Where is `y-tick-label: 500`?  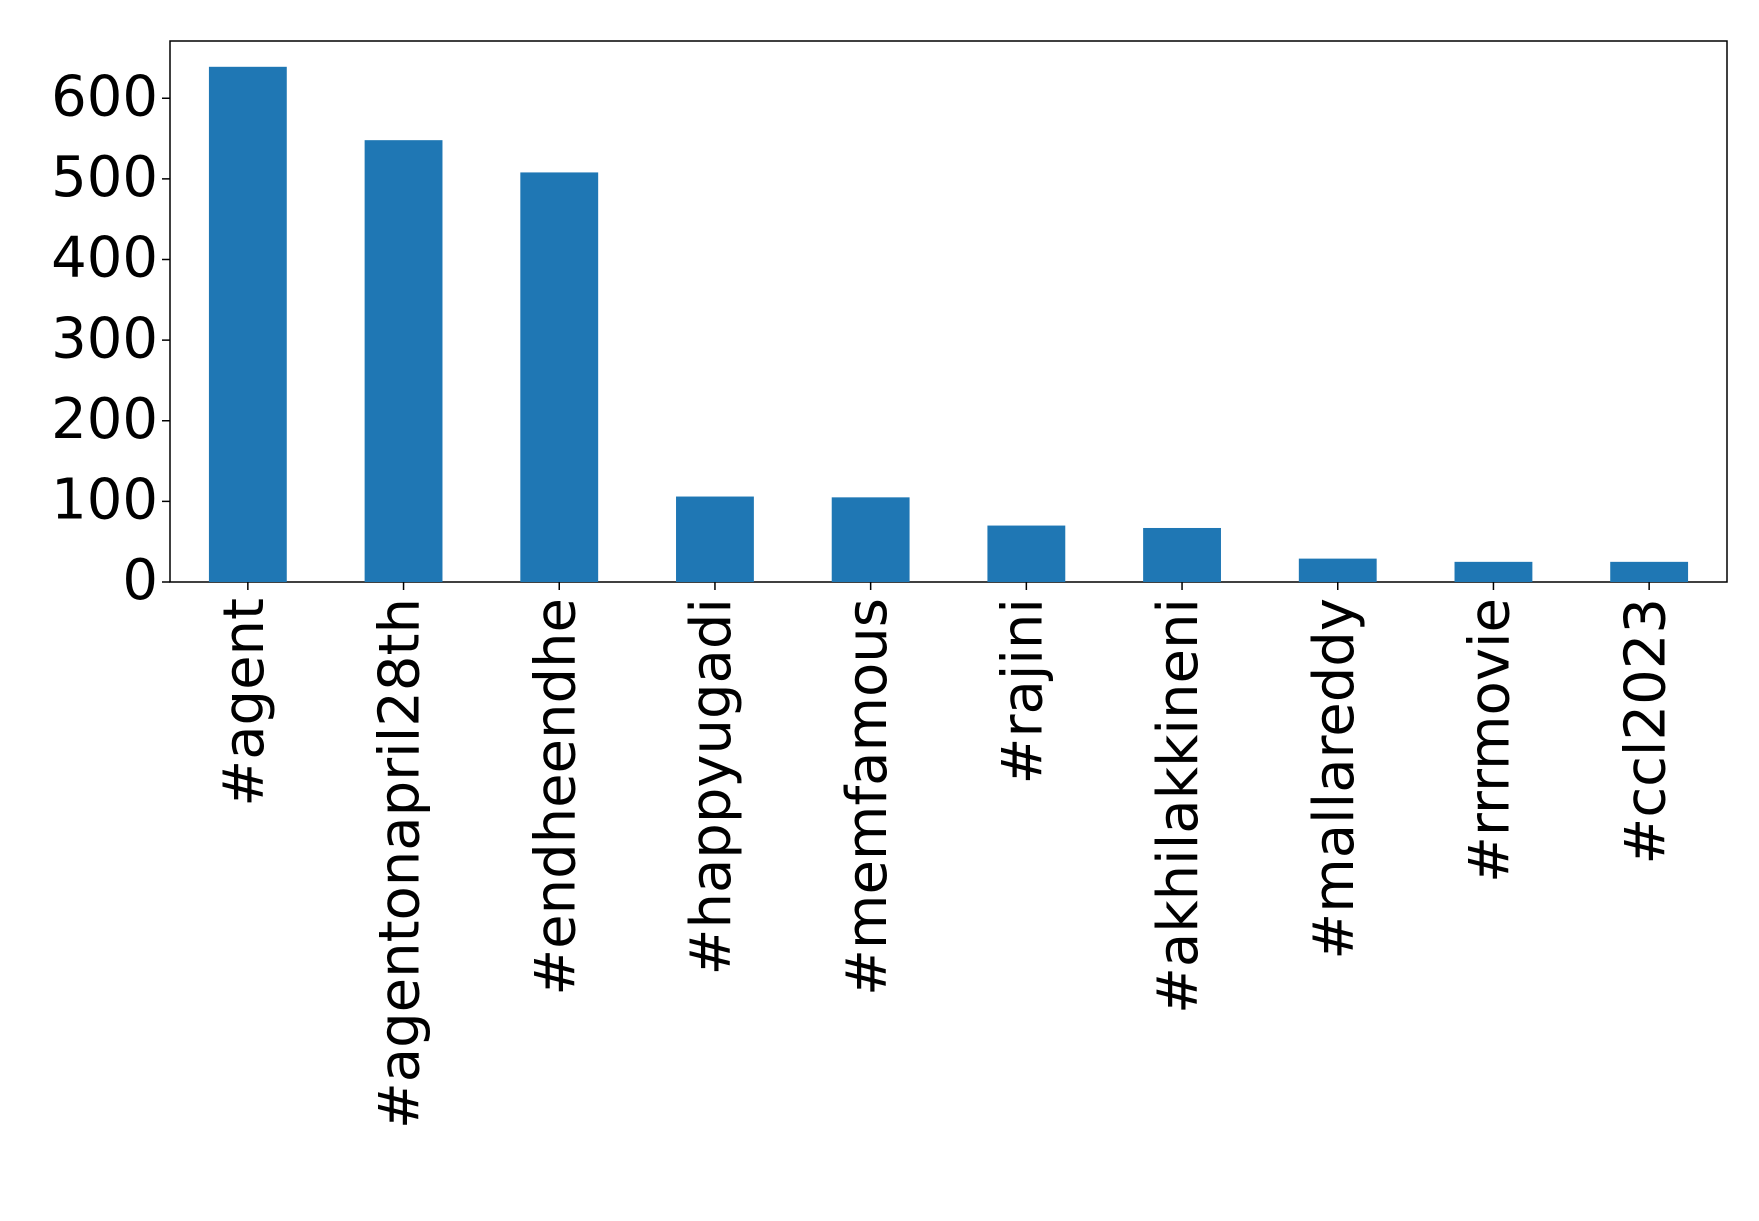
y-tick-label: 500 is located at coordinates (104, 177).